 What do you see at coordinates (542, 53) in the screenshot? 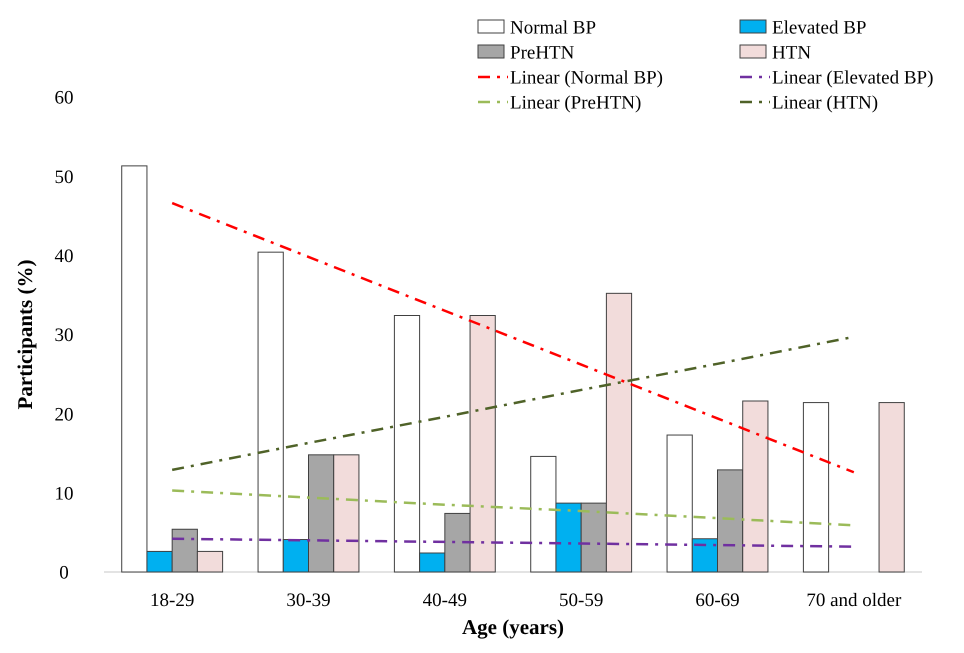
I see `legend-label: PreHTN` at bounding box center [542, 53].